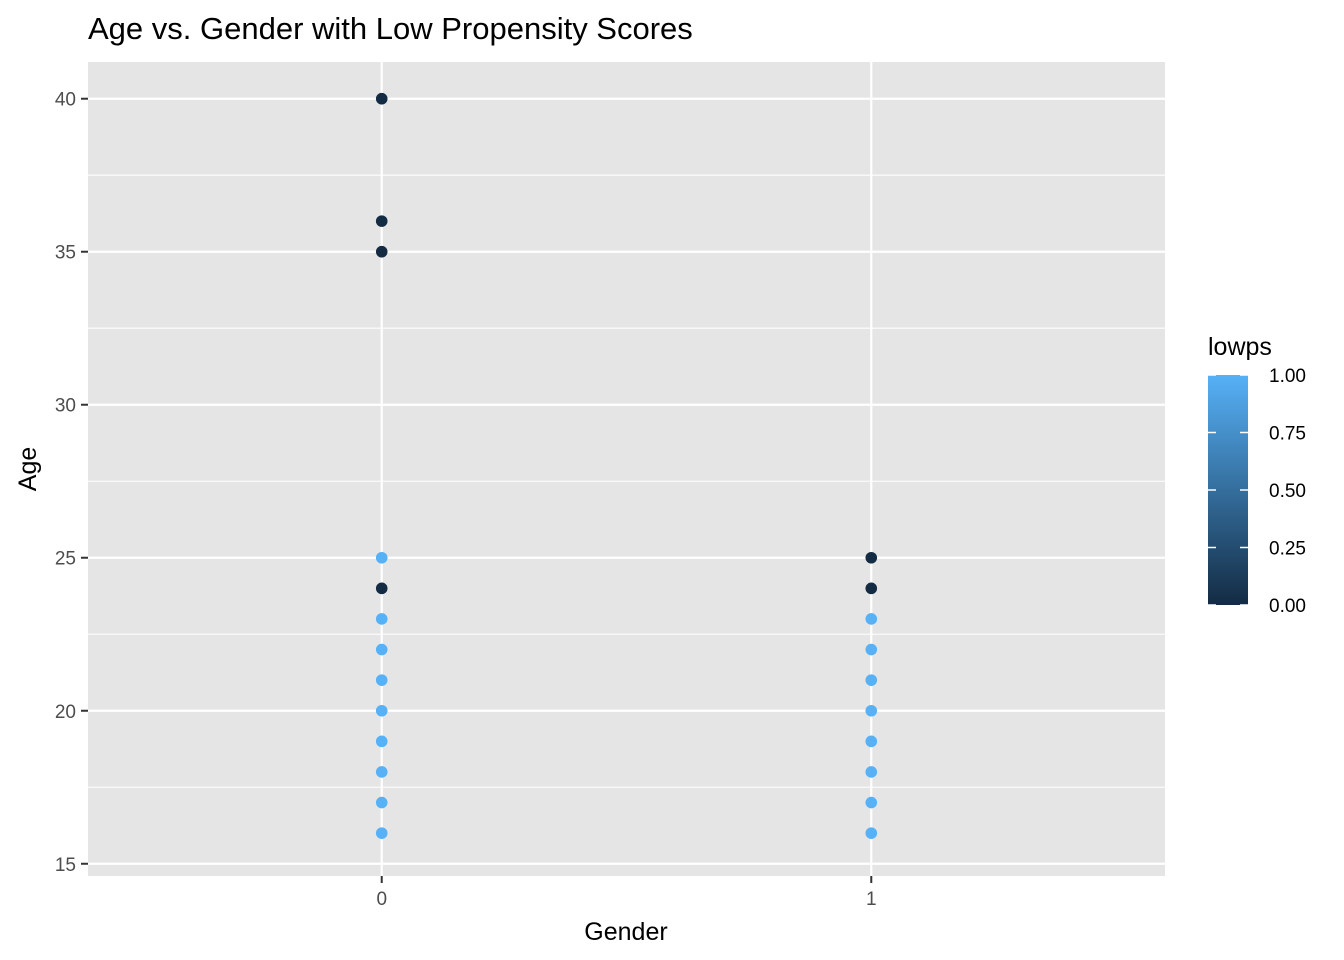  Describe the element at coordinates (1287, 376) in the screenshot. I see `colorbar-tick-label: 1.00` at that location.